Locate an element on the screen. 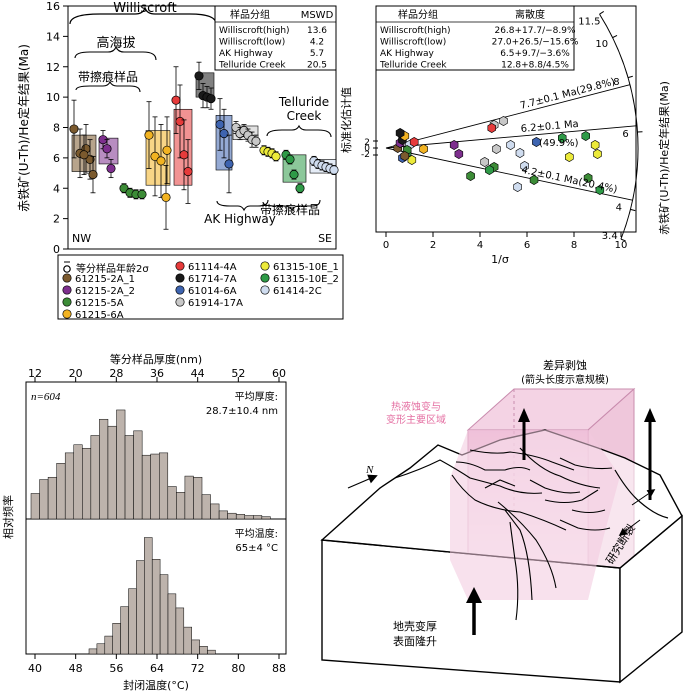 This screenshot has height=691, width=700. dispersion-row-value: 12.8+8.8/4.5% is located at coordinates (535, 66).